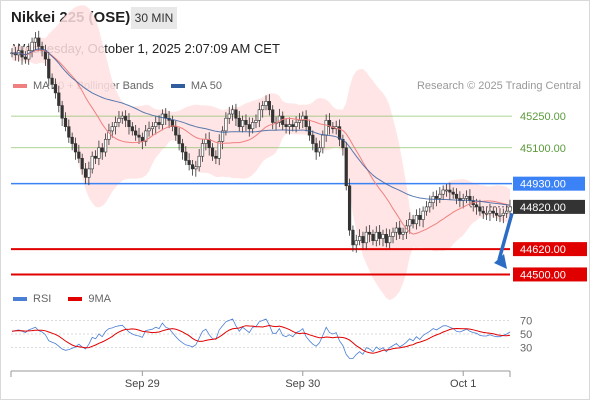 The image size is (590, 400). What do you see at coordinates (498, 86) in the screenshot?
I see `credit-text: Research © 2025 Trading Central` at bounding box center [498, 86].